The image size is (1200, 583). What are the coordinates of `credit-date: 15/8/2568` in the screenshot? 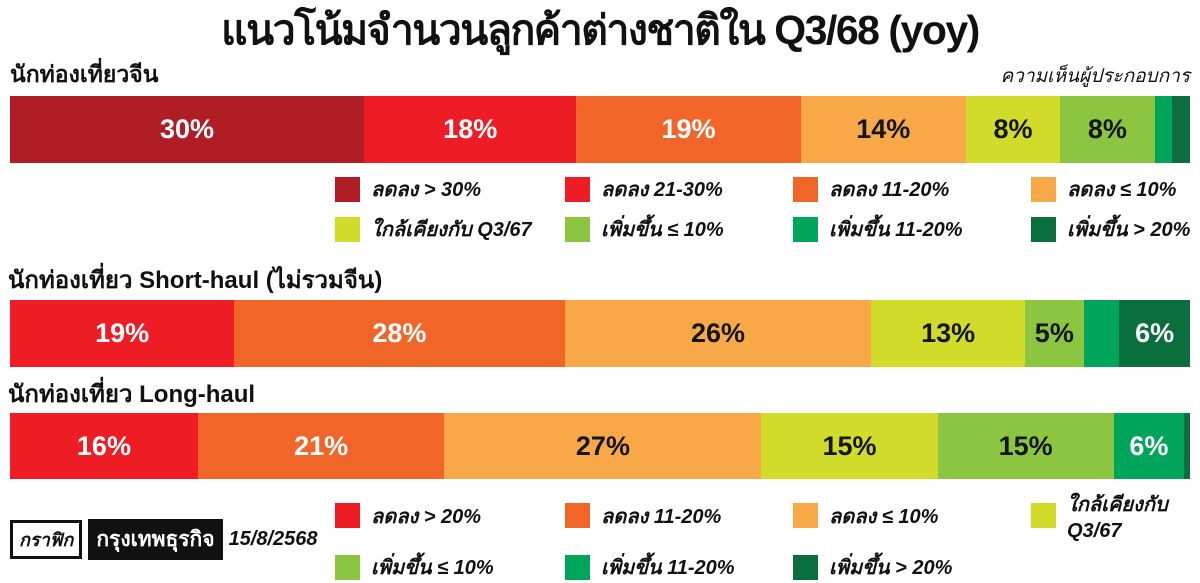 It's located at (273, 539).